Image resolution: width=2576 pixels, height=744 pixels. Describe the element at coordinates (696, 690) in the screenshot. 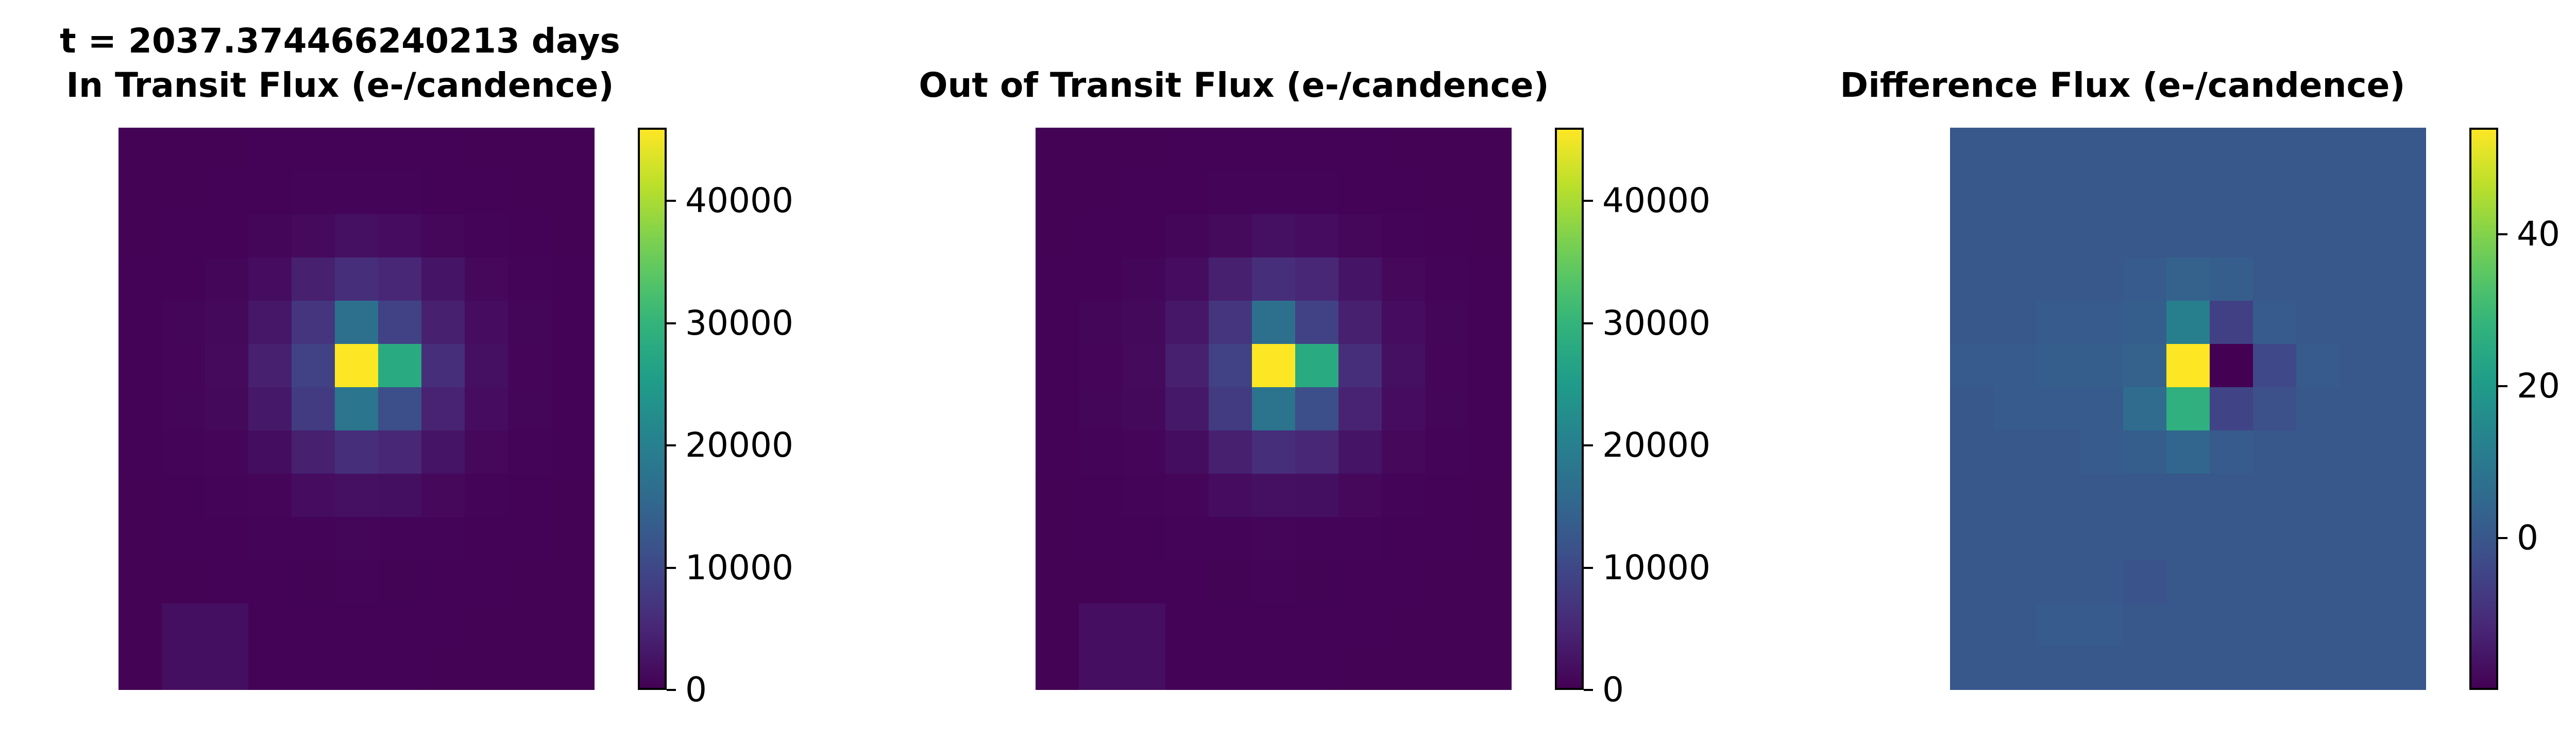

I see `colorbar-tick-label: 0` at that location.